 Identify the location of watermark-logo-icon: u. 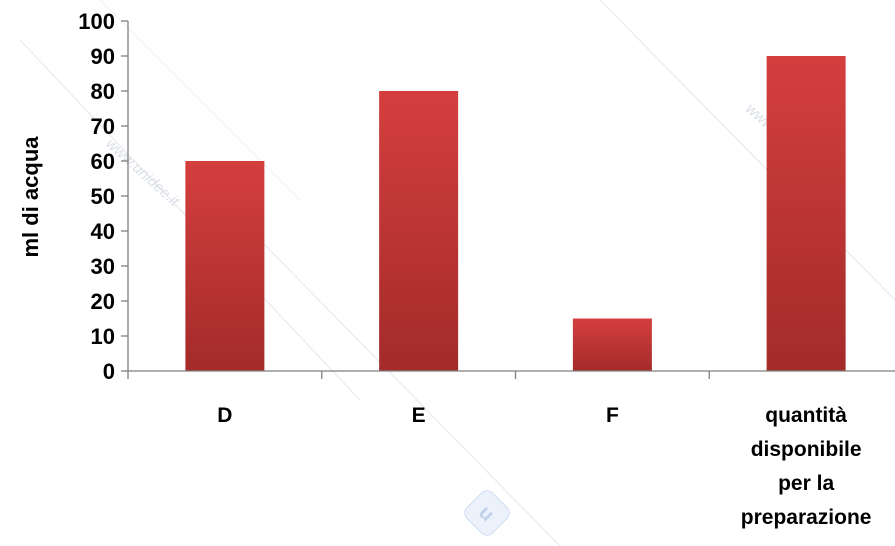
(487, 513).